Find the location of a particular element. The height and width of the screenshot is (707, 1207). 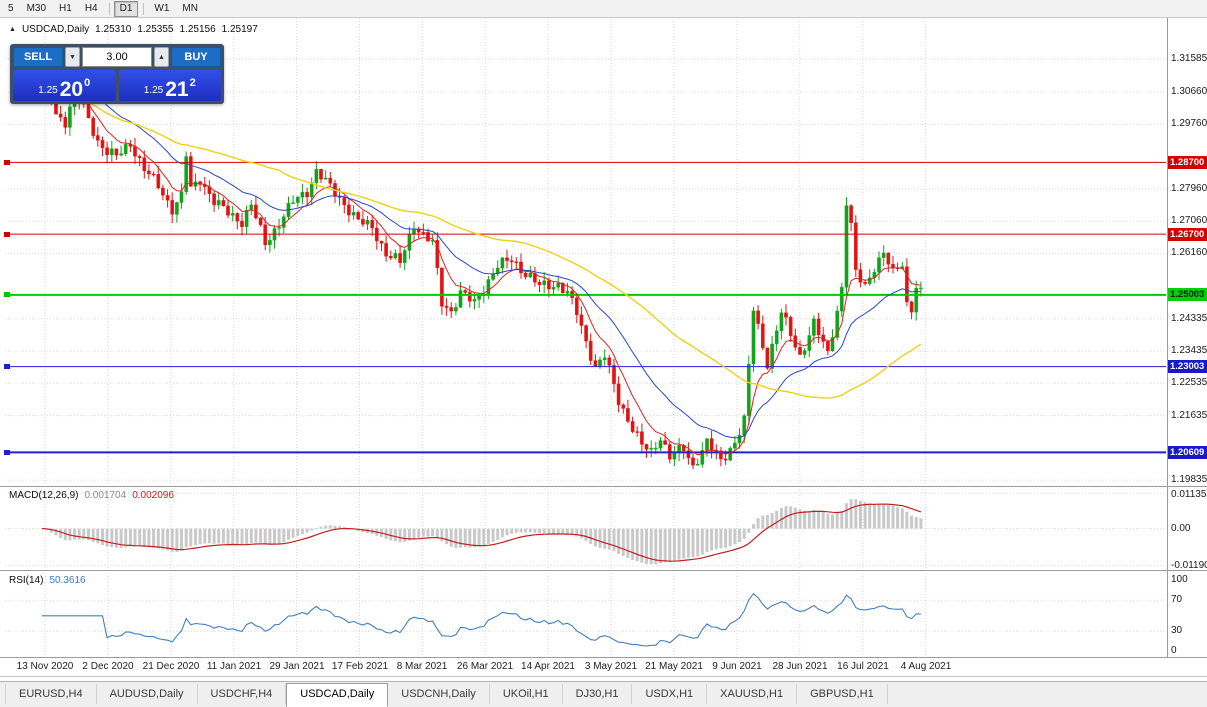

panel-separator-rsi is located at coordinates (603, 570).